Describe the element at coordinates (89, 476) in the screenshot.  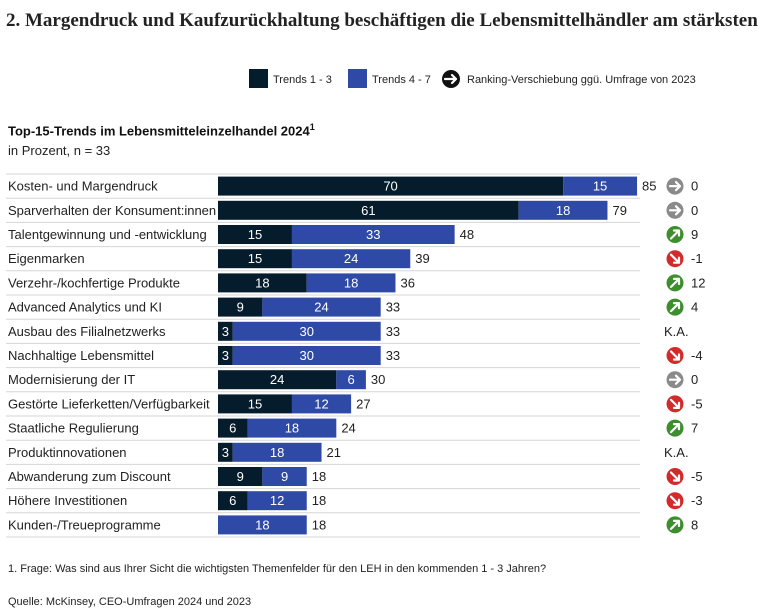
I see `category-label: Abwanderung zum Discount` at that location.